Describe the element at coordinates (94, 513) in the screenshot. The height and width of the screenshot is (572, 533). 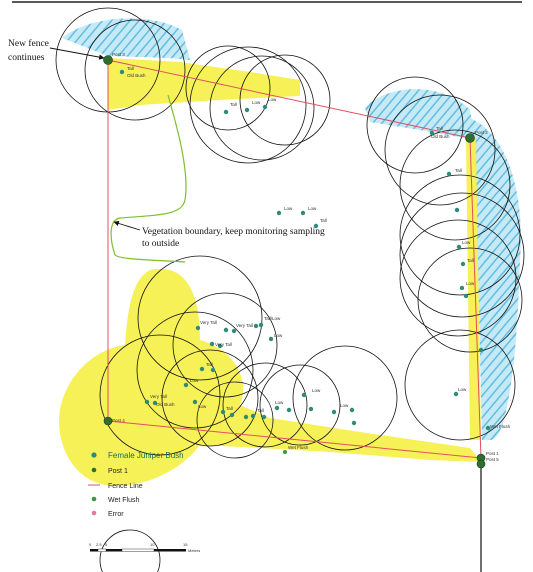
I see `legend-error-symbol` at that location.